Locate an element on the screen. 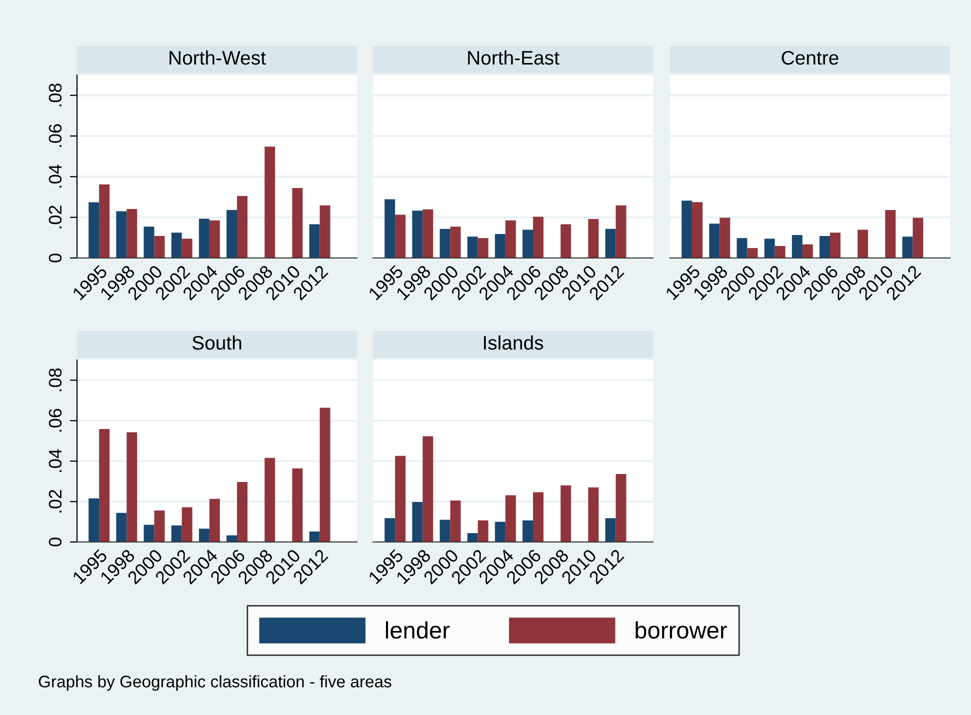 This screenshot has height=715, width=971. legend-label: borrower is located at coordinates (681, 630).